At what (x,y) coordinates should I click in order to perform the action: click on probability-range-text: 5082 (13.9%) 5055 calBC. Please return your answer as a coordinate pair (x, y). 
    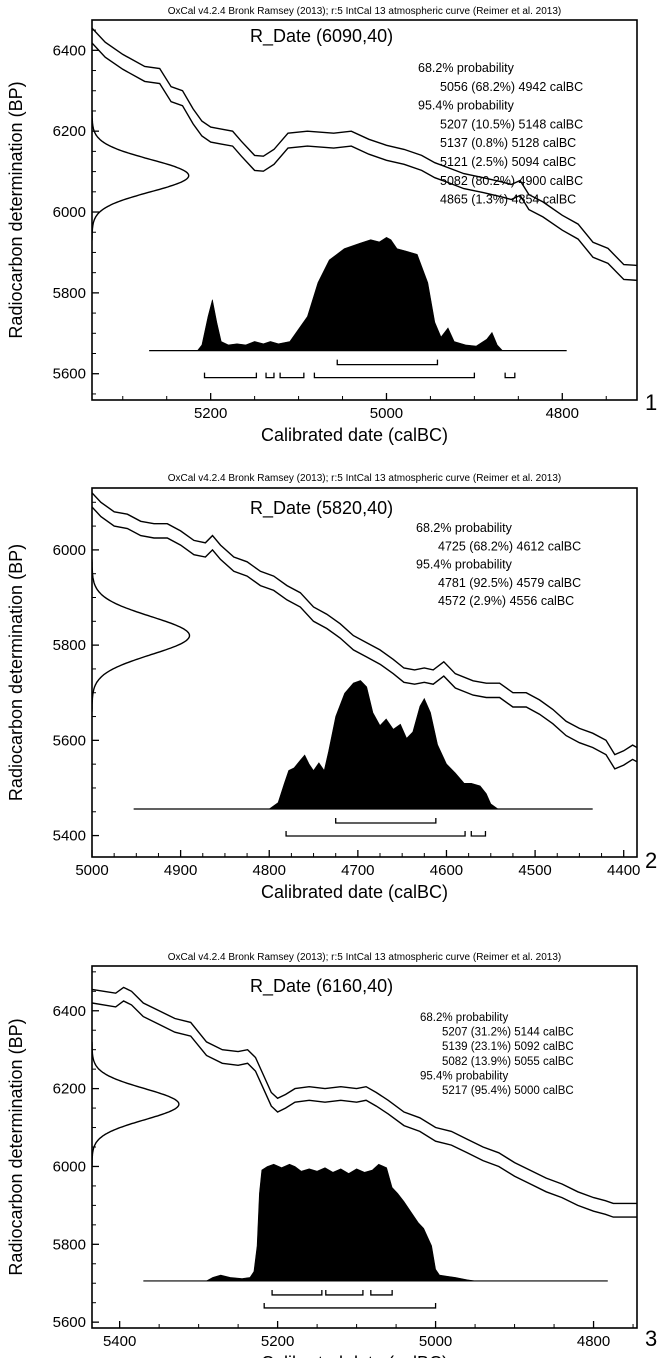
    Looking at the image, I should click on (508, 1062).